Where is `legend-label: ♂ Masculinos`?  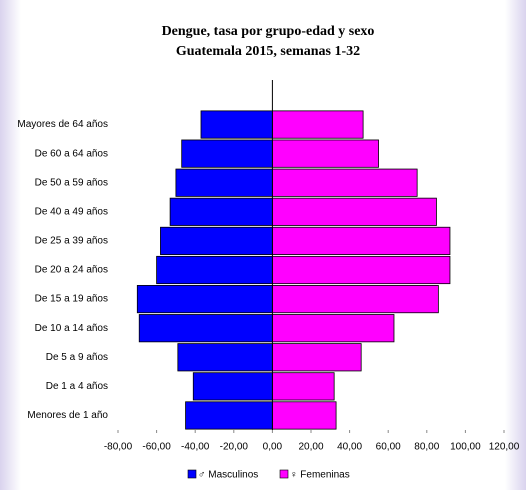
legend-label: ♂ Masculinos is located at coordinates (228, 475).